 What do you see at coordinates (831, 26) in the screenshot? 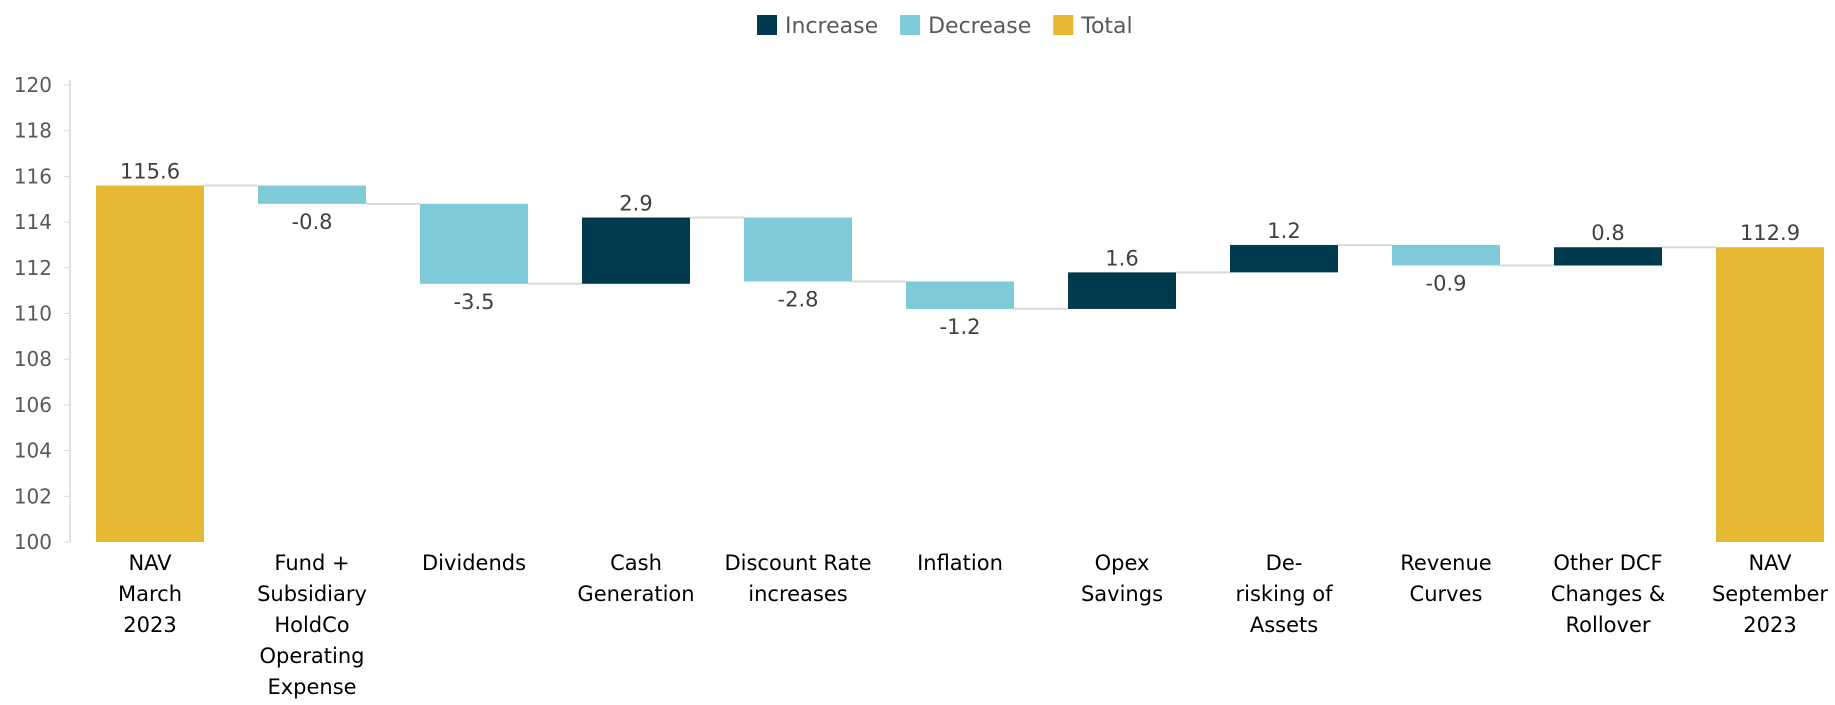
I see `legend-label: Increase` at bounding box center [831, 26].